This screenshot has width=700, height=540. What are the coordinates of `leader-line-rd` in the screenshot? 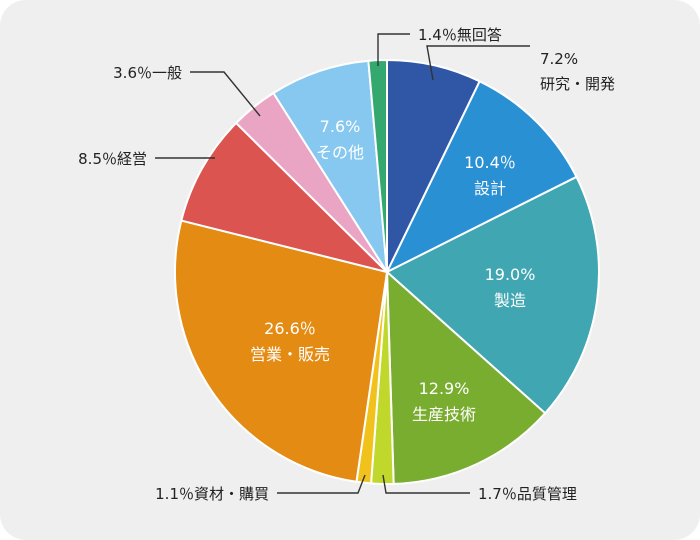 It's located at (478, 63).